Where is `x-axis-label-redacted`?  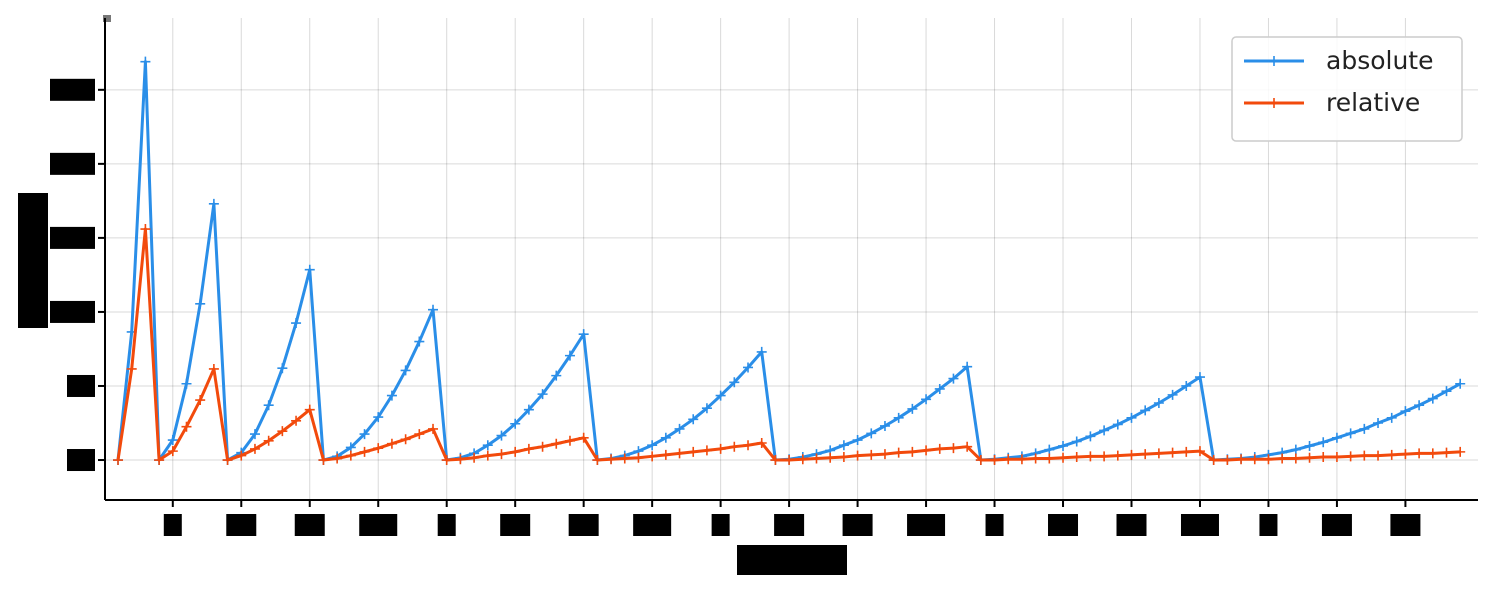
x-axis-label-redacted is located at coordinates (792, 560).